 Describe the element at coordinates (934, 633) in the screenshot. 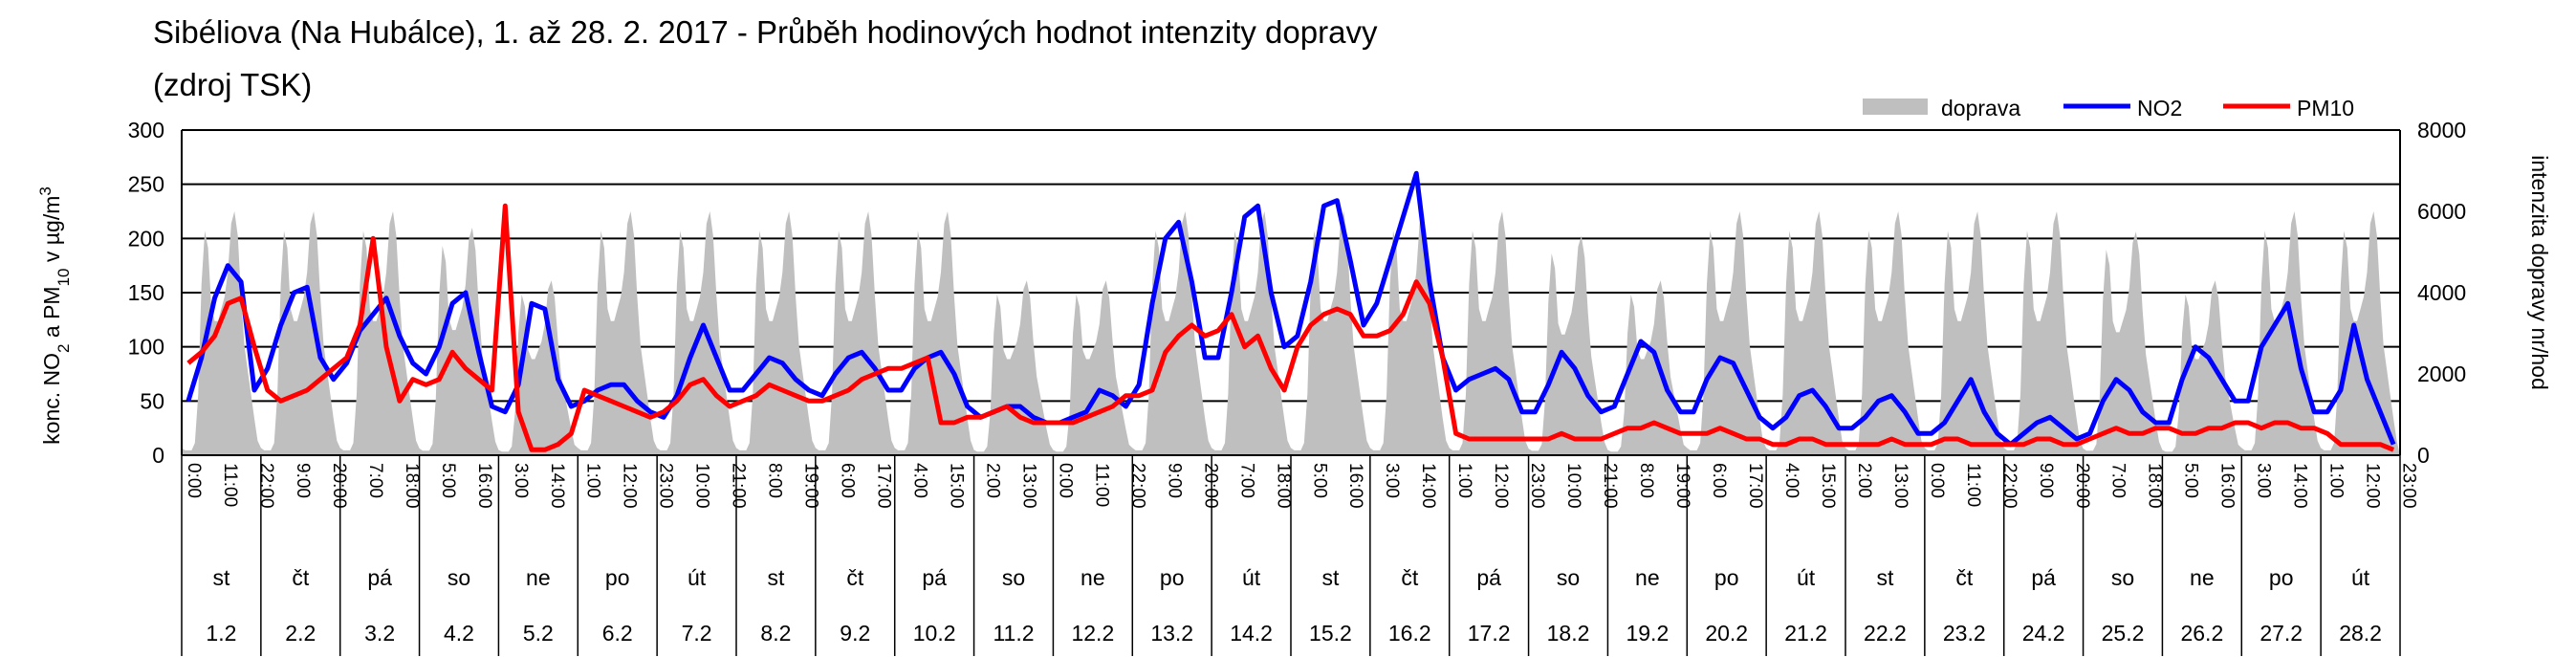

I see `x-date-label: 10.2` at that location.